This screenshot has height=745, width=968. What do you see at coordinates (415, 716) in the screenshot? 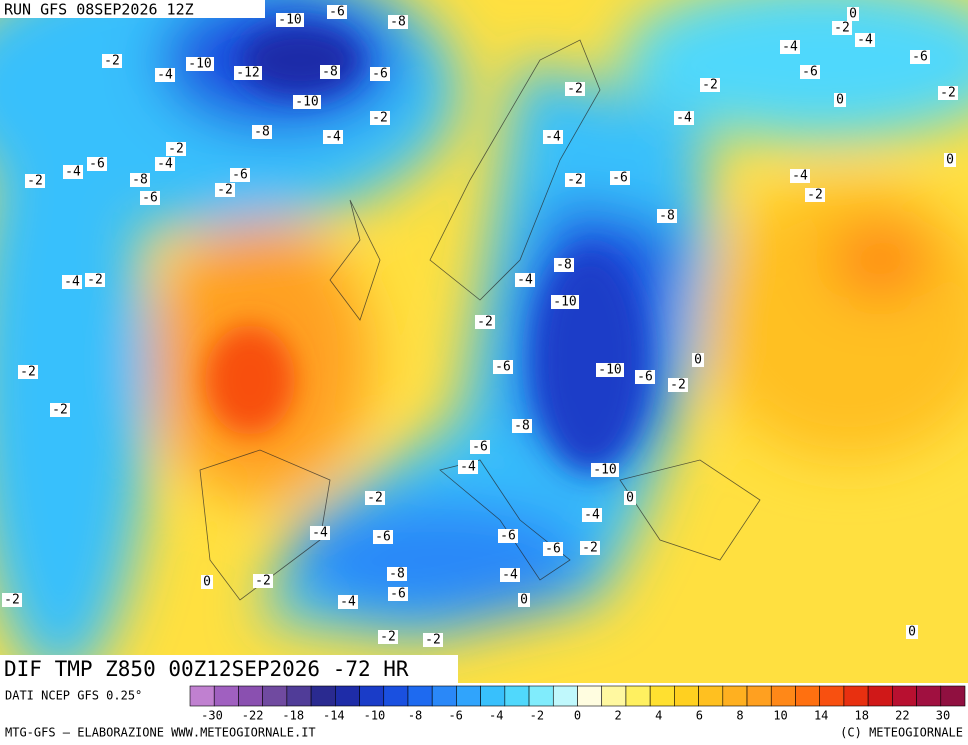
I see `colorbar-label: -8` at bounding box center [415, 716].